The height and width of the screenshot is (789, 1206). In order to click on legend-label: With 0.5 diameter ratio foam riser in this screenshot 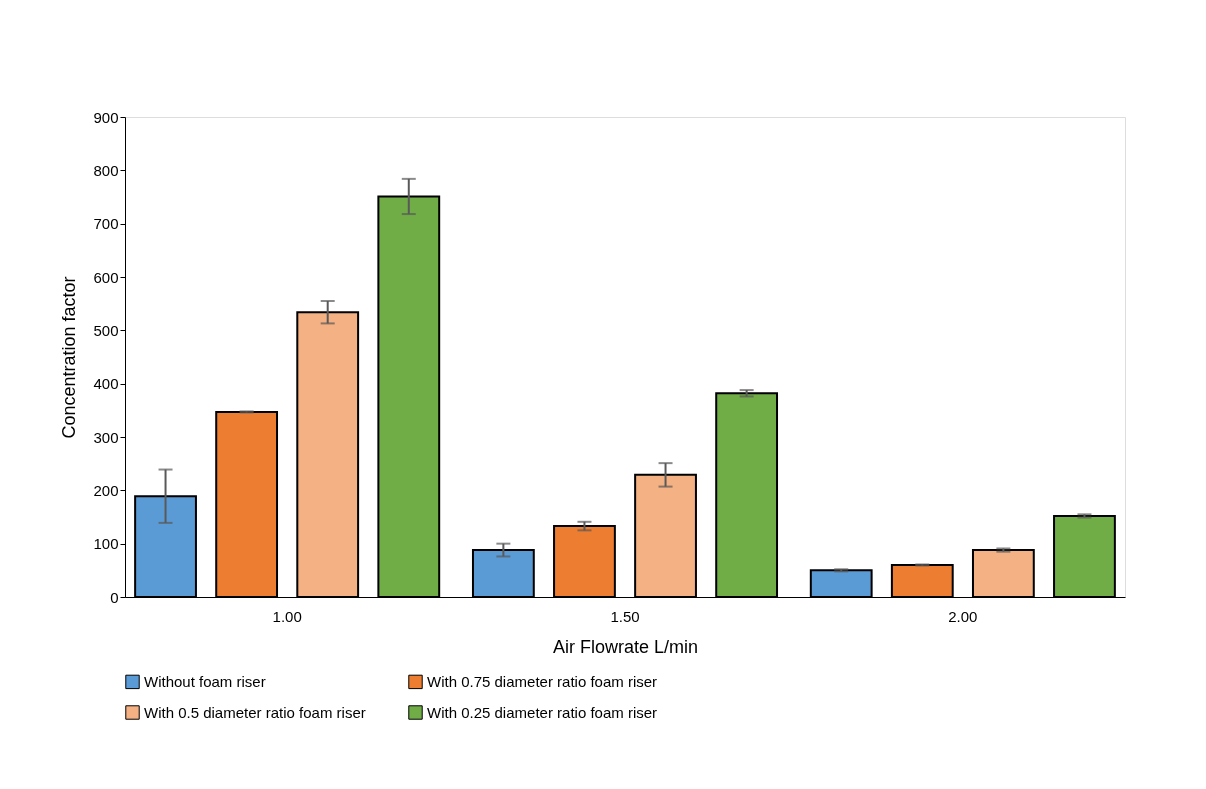, I will do `click(255, 712)`.